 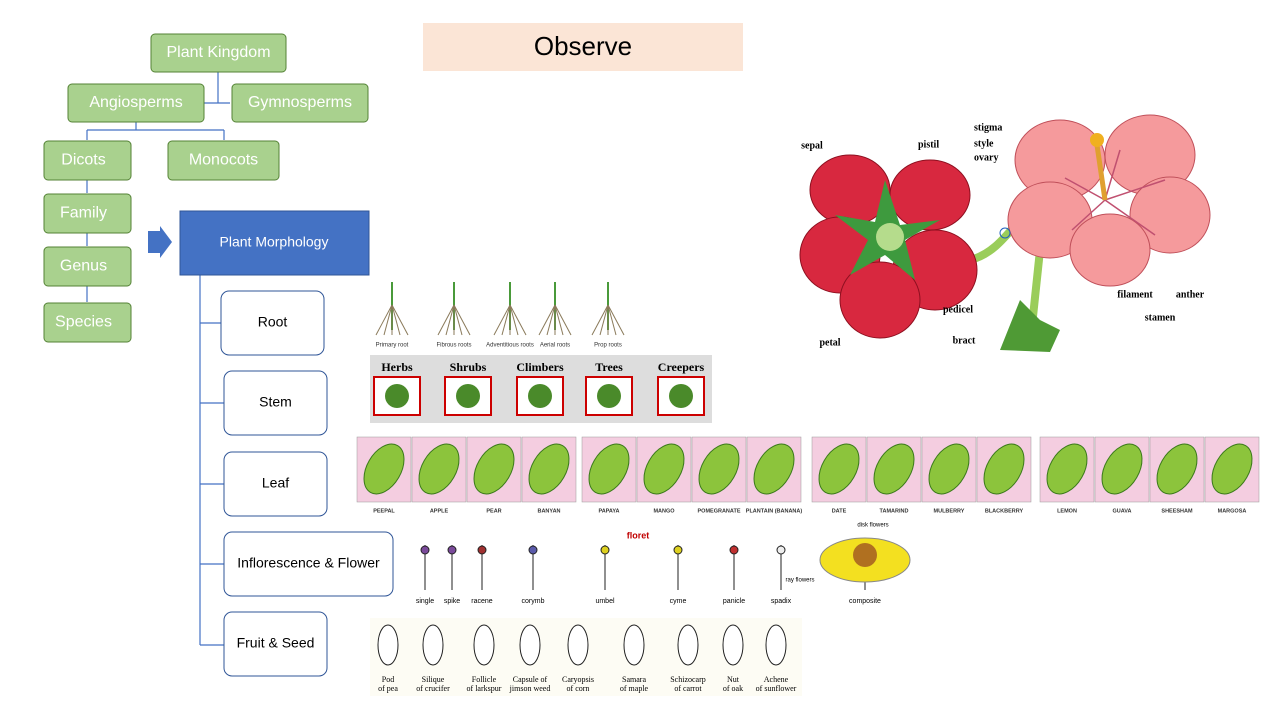 I want to click on fruit-label: Capsule of, so click(x=530, y=679).